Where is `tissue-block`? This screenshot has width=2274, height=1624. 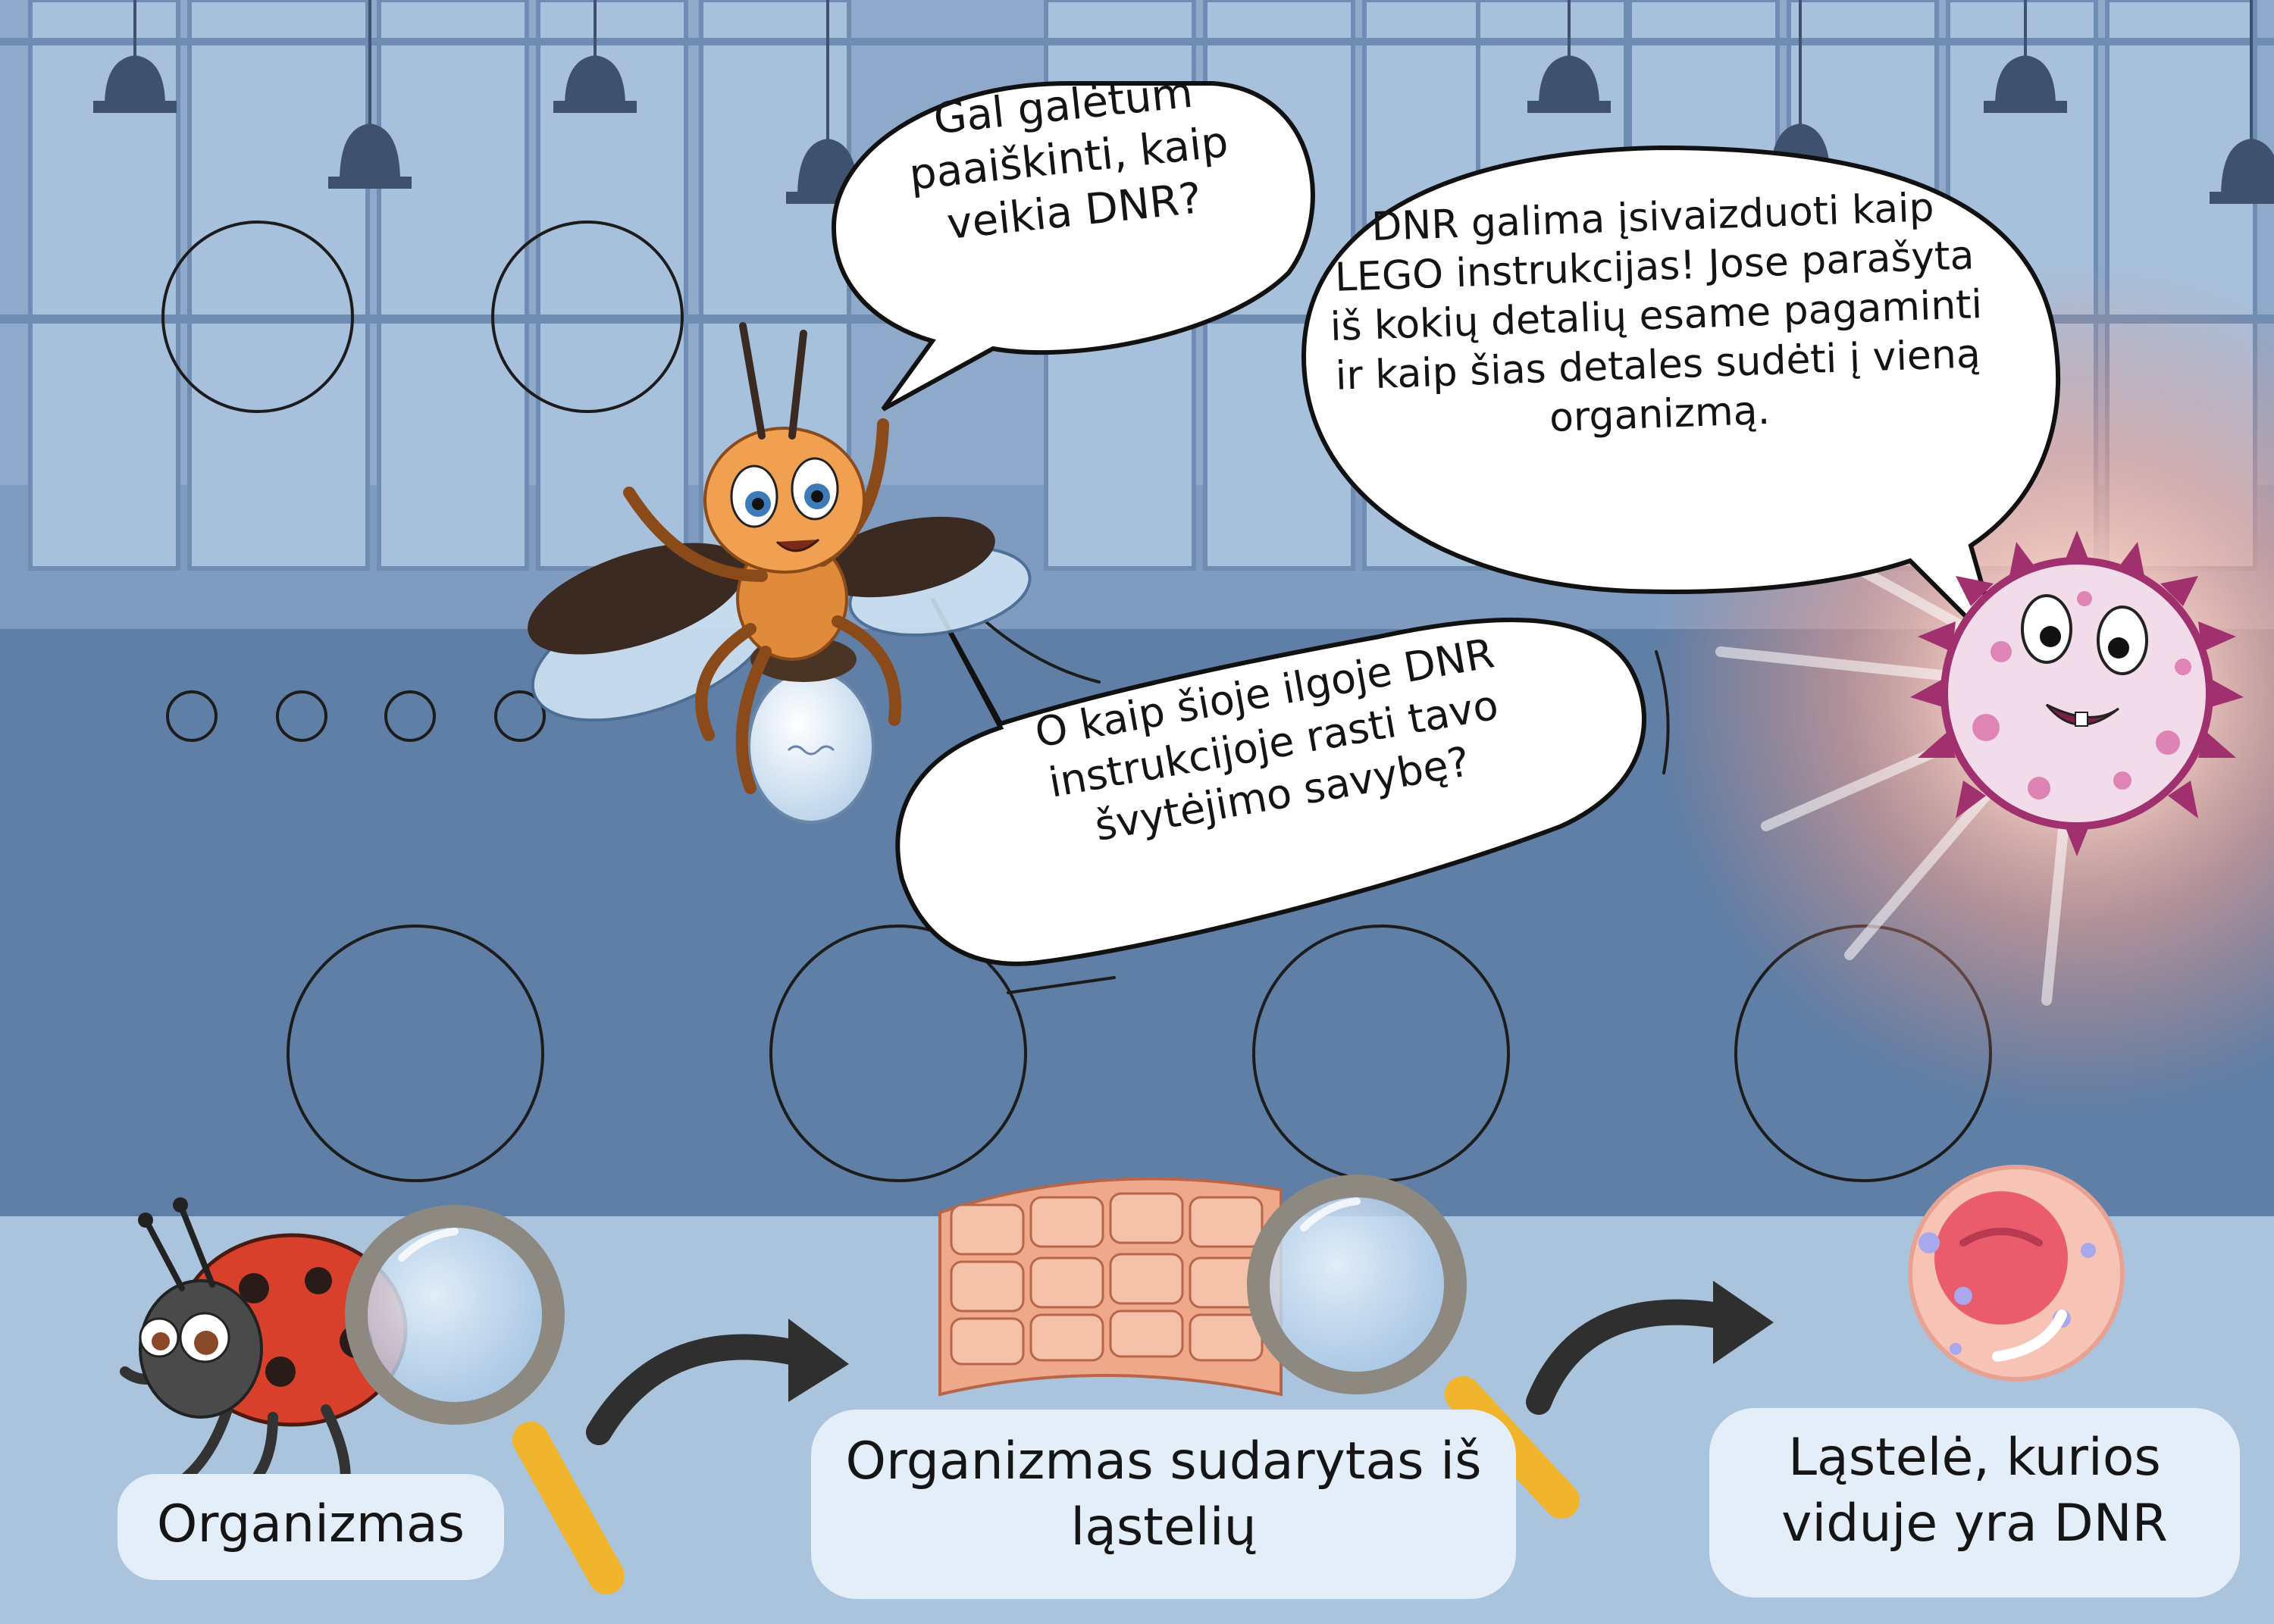 tissue-block is located at coordinates (1110, 1287).